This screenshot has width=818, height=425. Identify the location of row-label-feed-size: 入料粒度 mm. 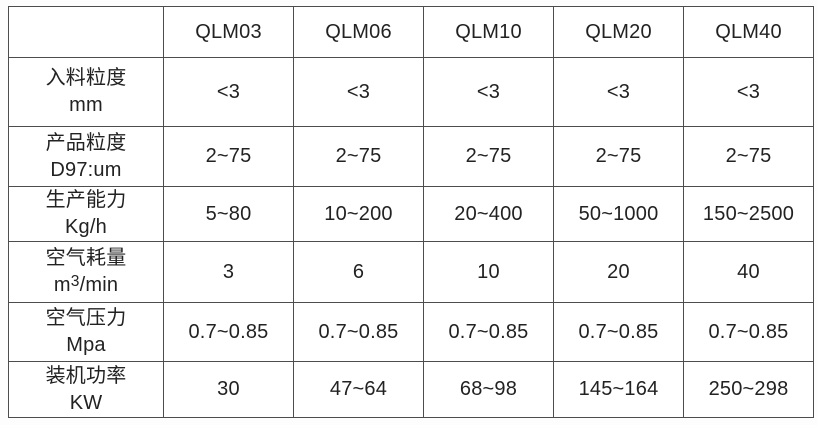
(86, 92).